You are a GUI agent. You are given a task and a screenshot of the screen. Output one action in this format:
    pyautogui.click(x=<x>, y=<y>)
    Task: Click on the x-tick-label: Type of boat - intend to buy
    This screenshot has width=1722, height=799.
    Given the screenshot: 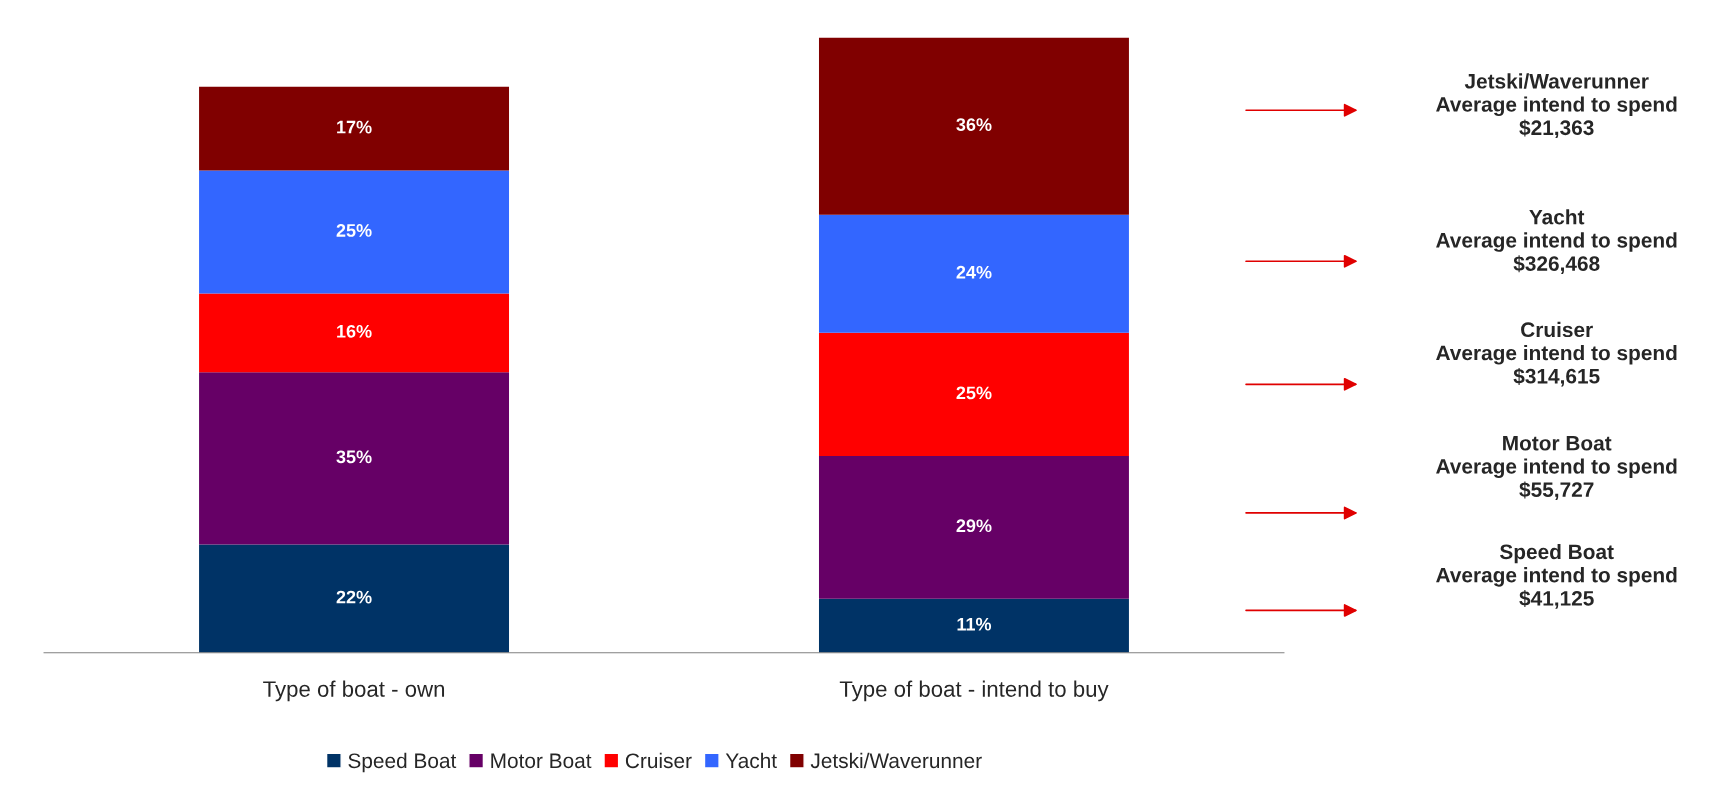 What is the action you would take?
    pyautogui.click(x=974, y=691)
    